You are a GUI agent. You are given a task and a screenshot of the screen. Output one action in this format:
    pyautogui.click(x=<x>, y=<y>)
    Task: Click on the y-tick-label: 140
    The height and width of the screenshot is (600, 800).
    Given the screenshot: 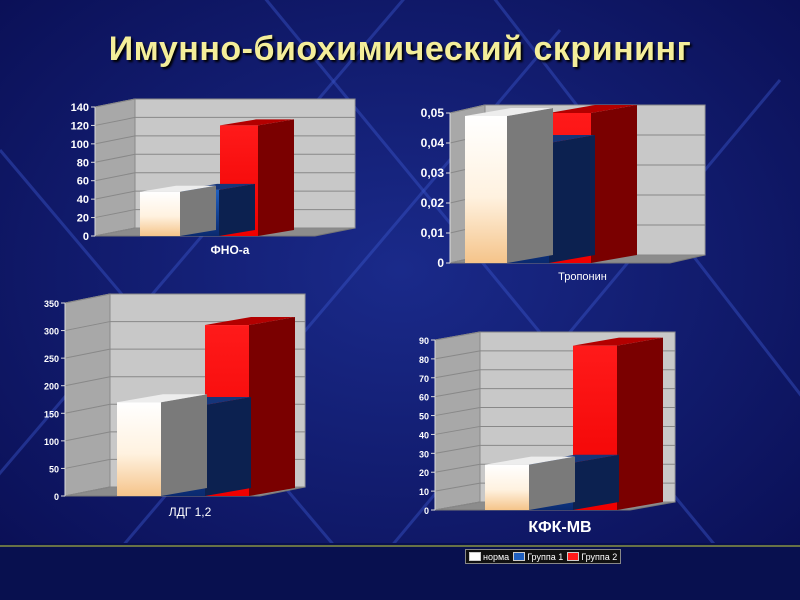 What is the action you would take?
    pyautogui.click(x=80, y=108)
    